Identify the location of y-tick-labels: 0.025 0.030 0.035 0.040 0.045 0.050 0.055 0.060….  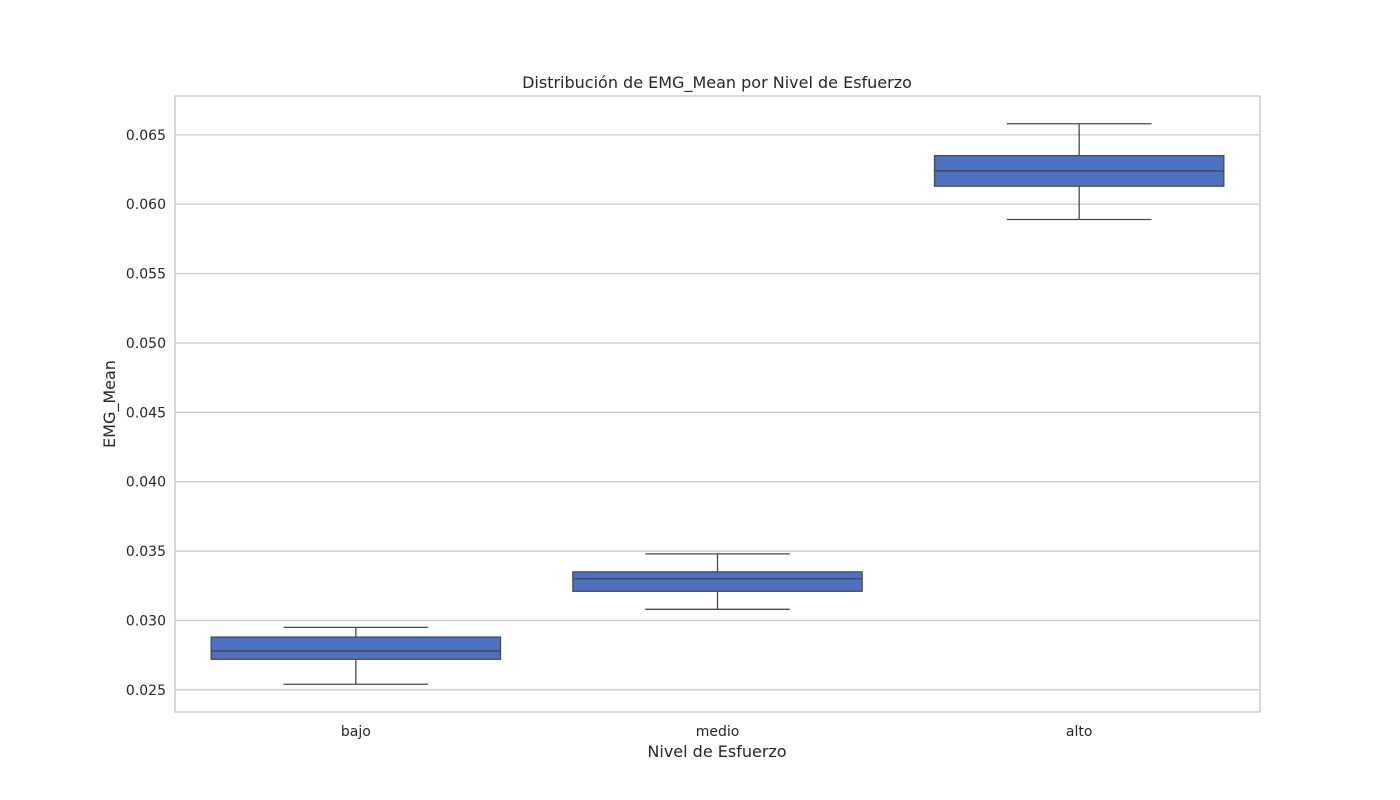
(146, 413).